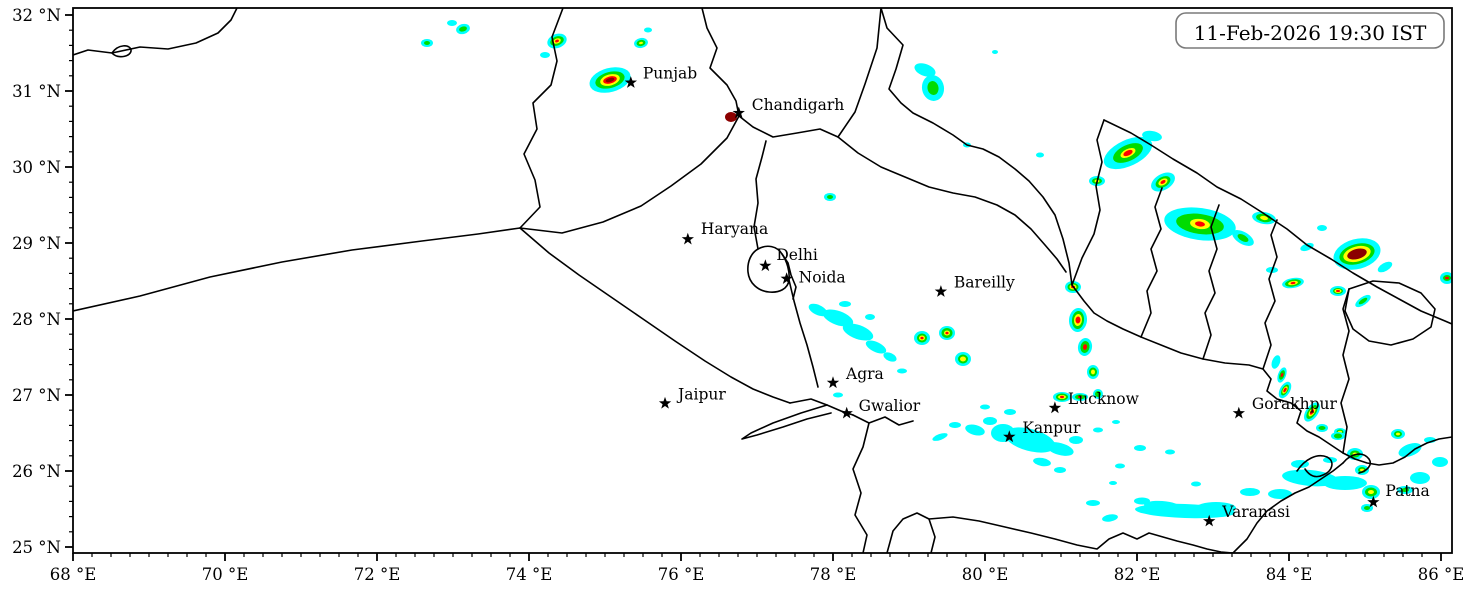 Image resolution: width=1471 pixels, height=595 pixels. I want to click on city-marker-agra: Agra, so click(855, 377).